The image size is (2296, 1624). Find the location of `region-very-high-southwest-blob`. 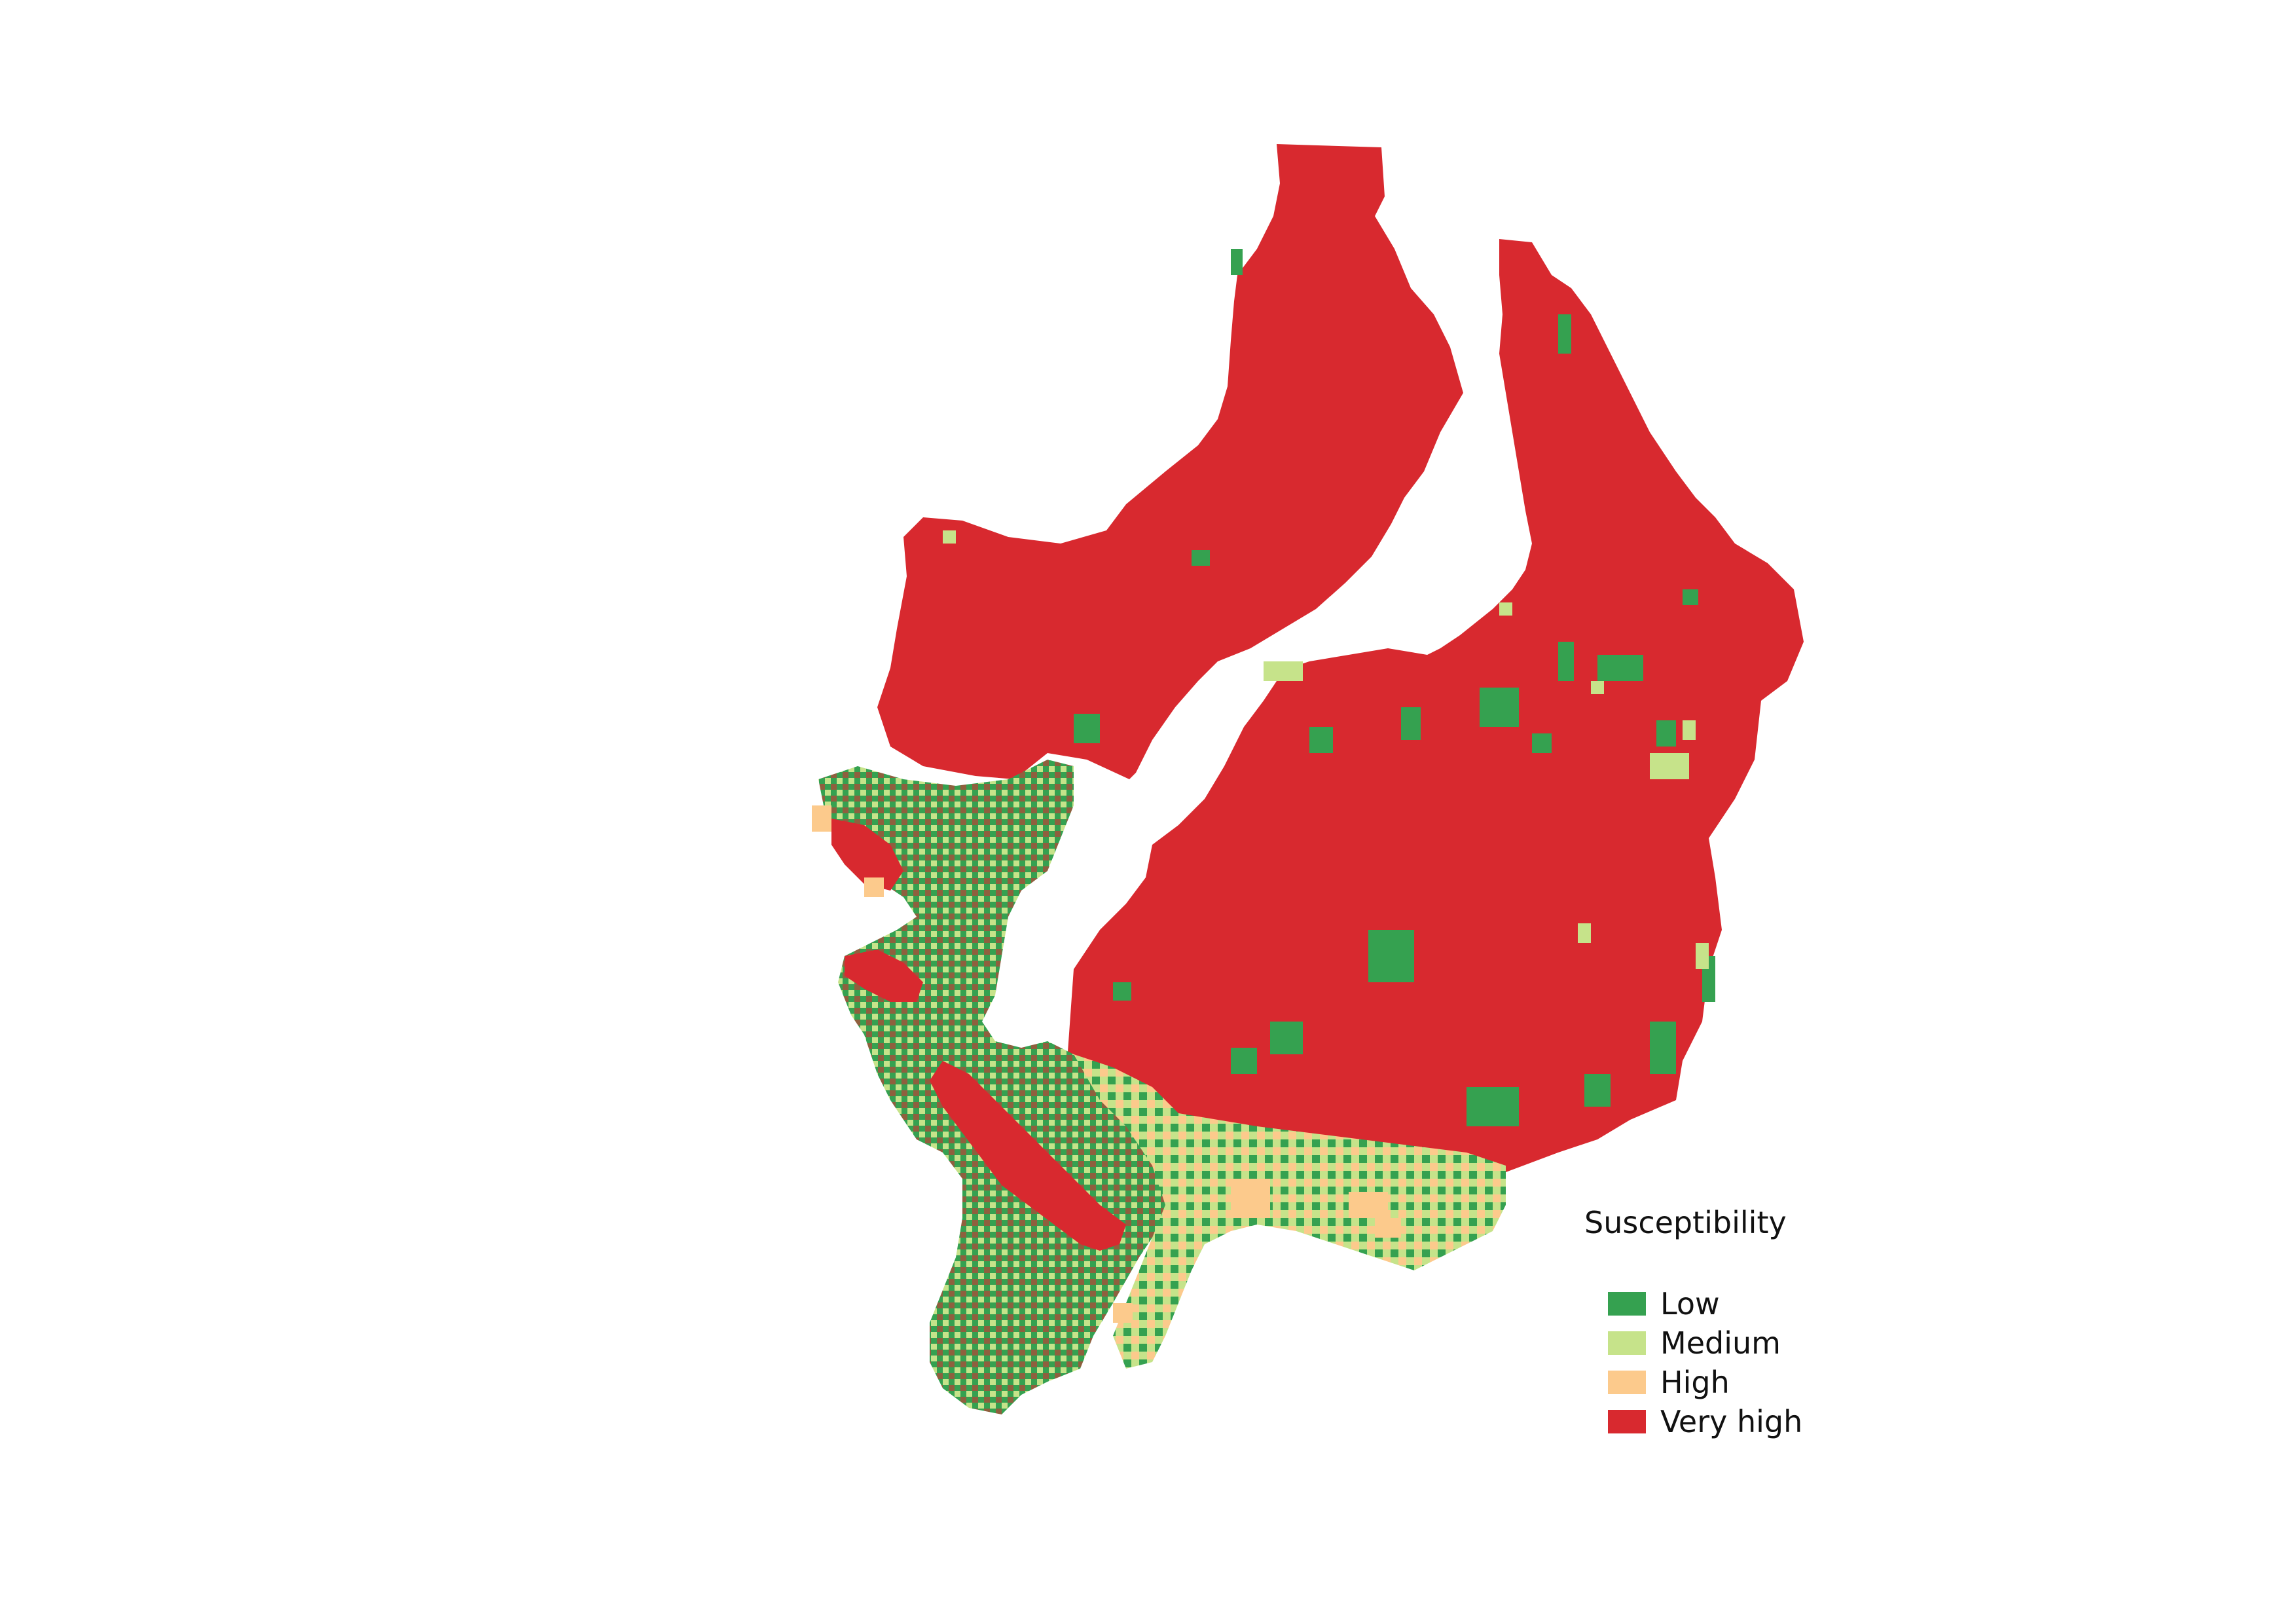

region-very-high-southwest-blob is located at coordinates (867, 855).